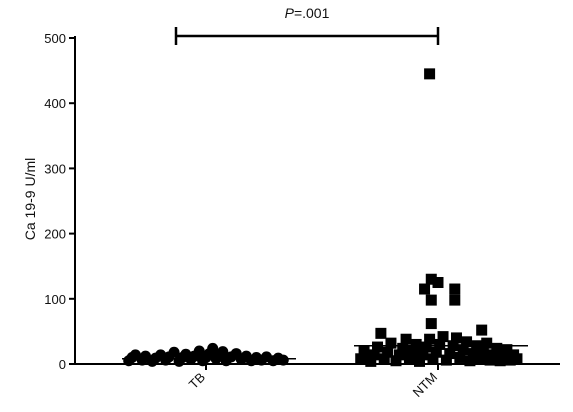 Image resolution: width=573 pixels, height=412 pixels. I want to click on y-tick-label-400: 400, so click(55, 103).